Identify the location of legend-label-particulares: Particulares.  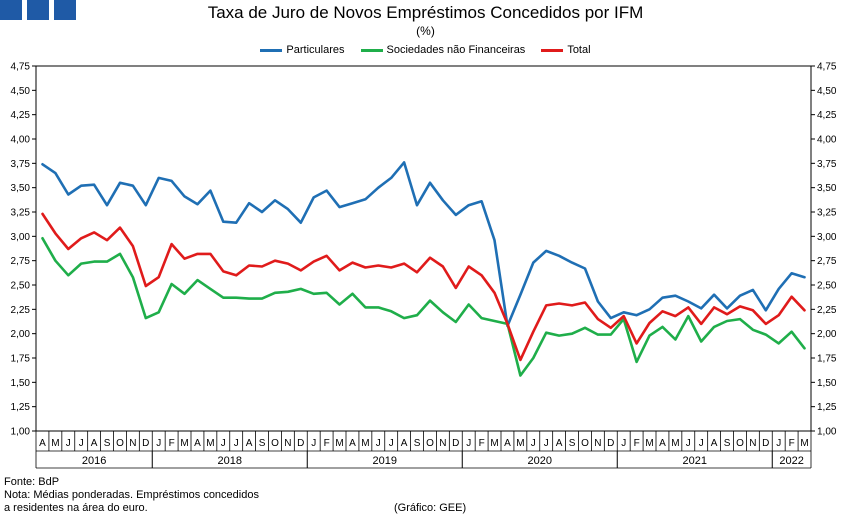
(315, 50).